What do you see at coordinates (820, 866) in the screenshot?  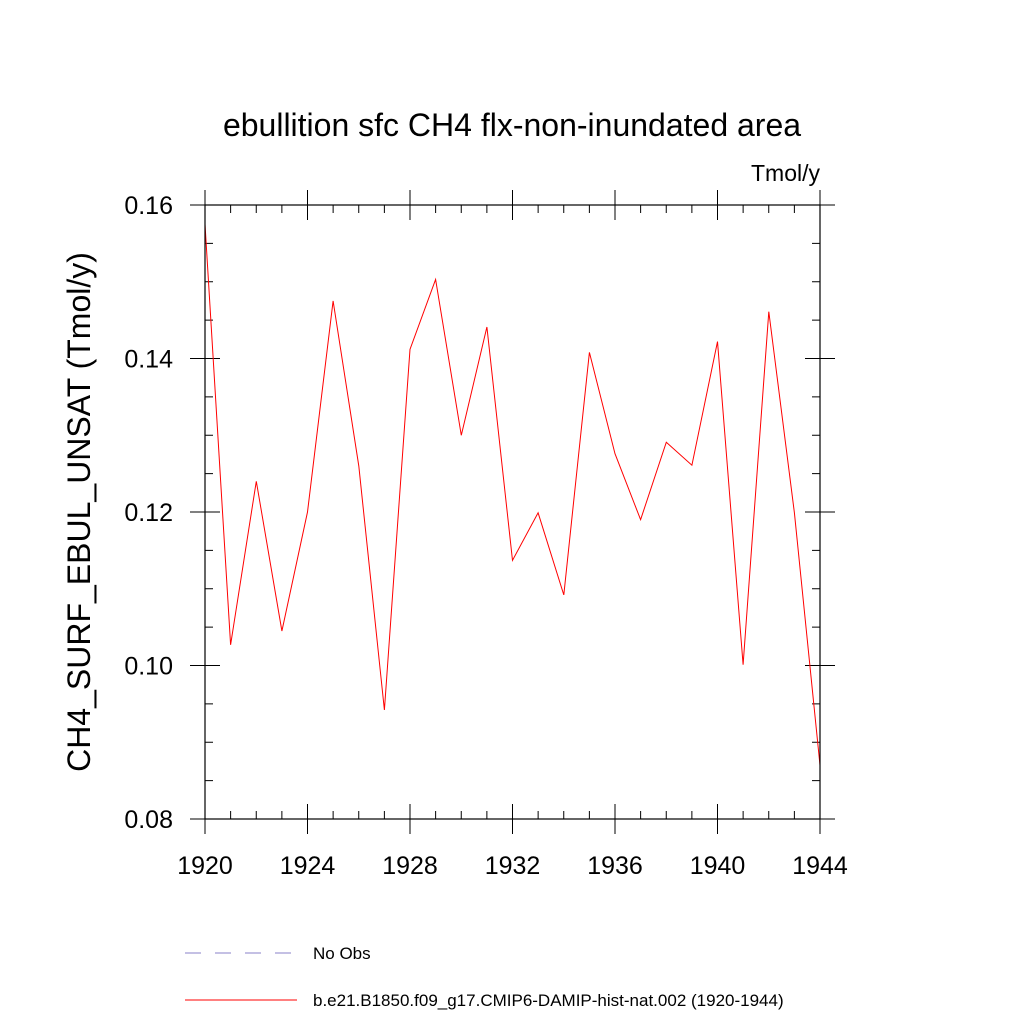 I see `x-tick-label: 1944` at bounding box center [820, 866].